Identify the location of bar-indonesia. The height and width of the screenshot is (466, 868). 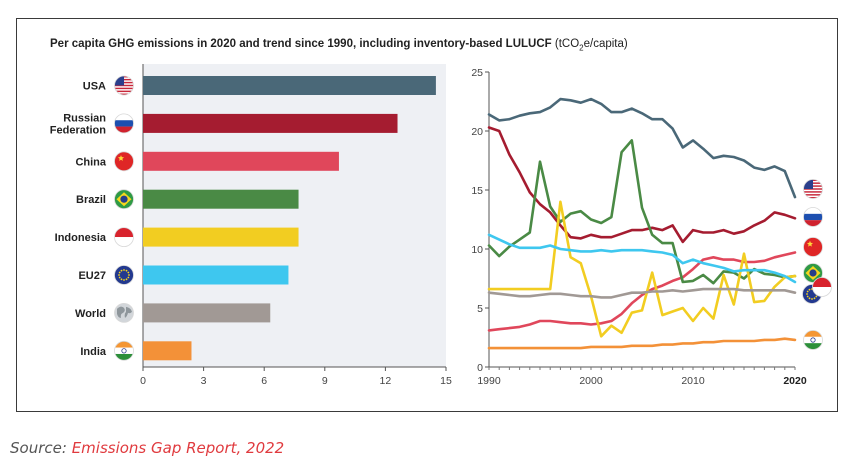
(221, 237).